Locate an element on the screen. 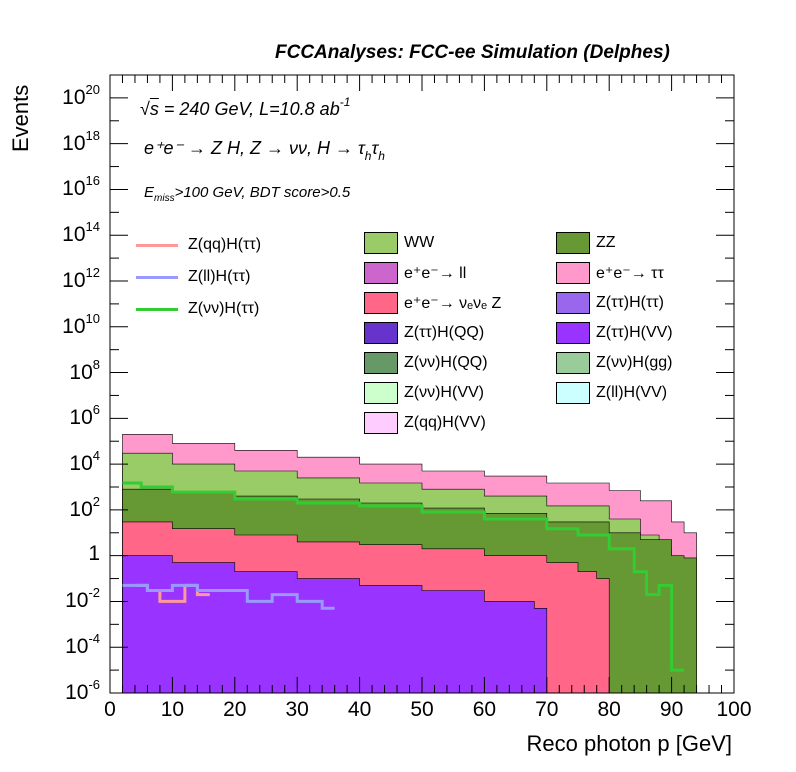  y-tick-label: 10¹⁶ is located at coordinates (81, 187).